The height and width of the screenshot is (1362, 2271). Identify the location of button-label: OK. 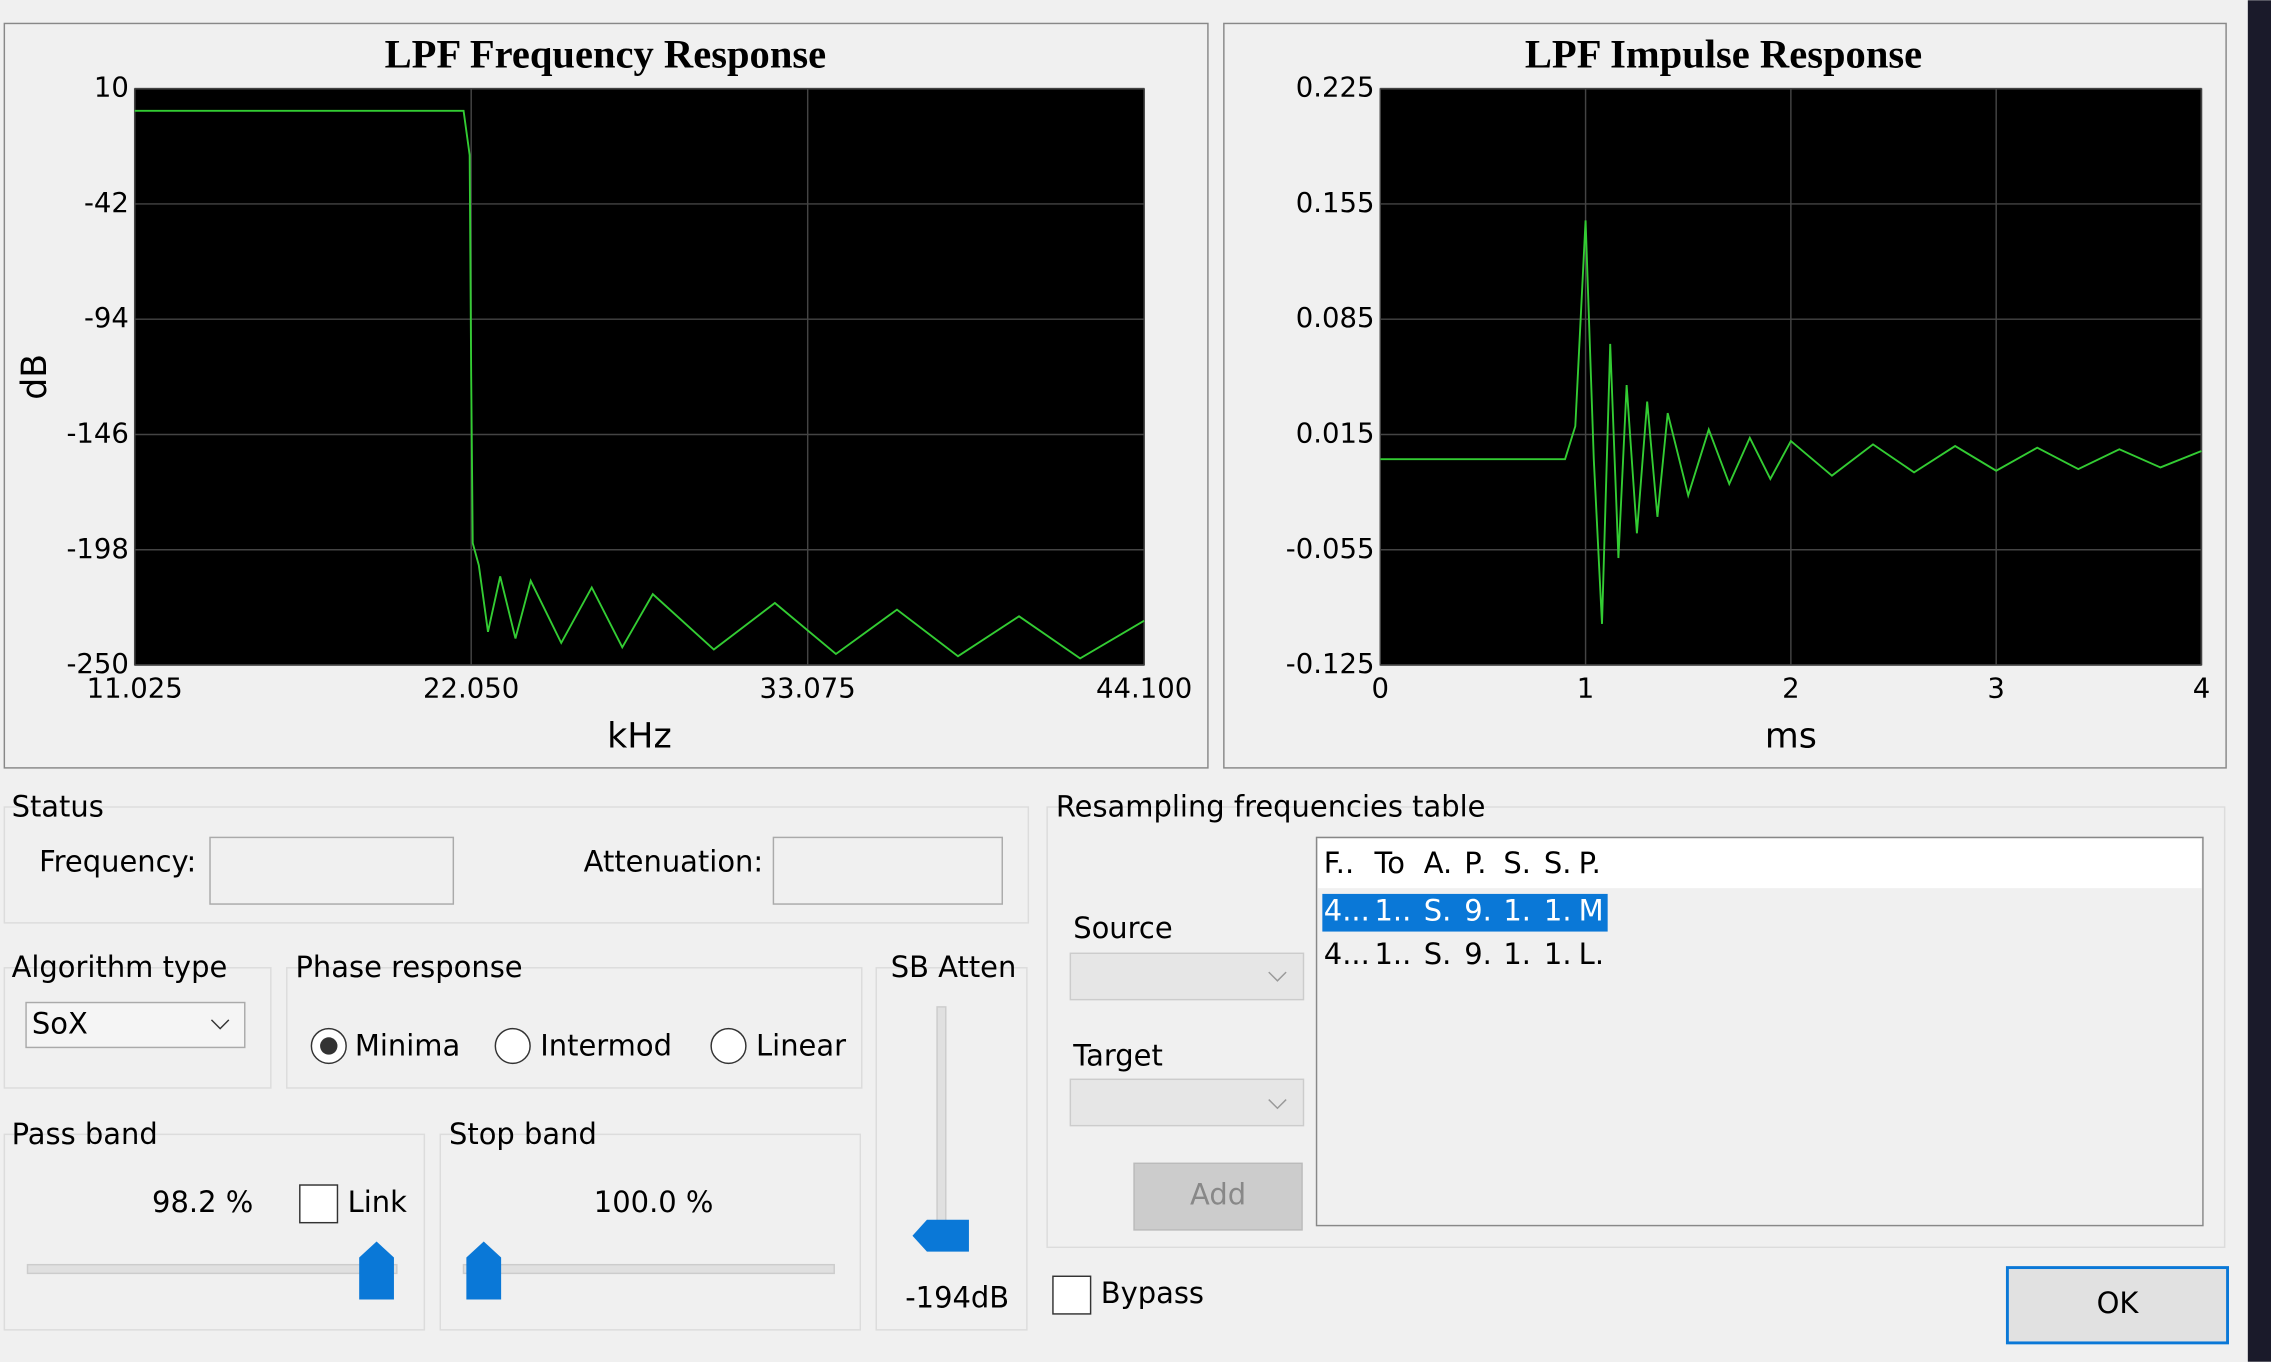
(2118, 1303).